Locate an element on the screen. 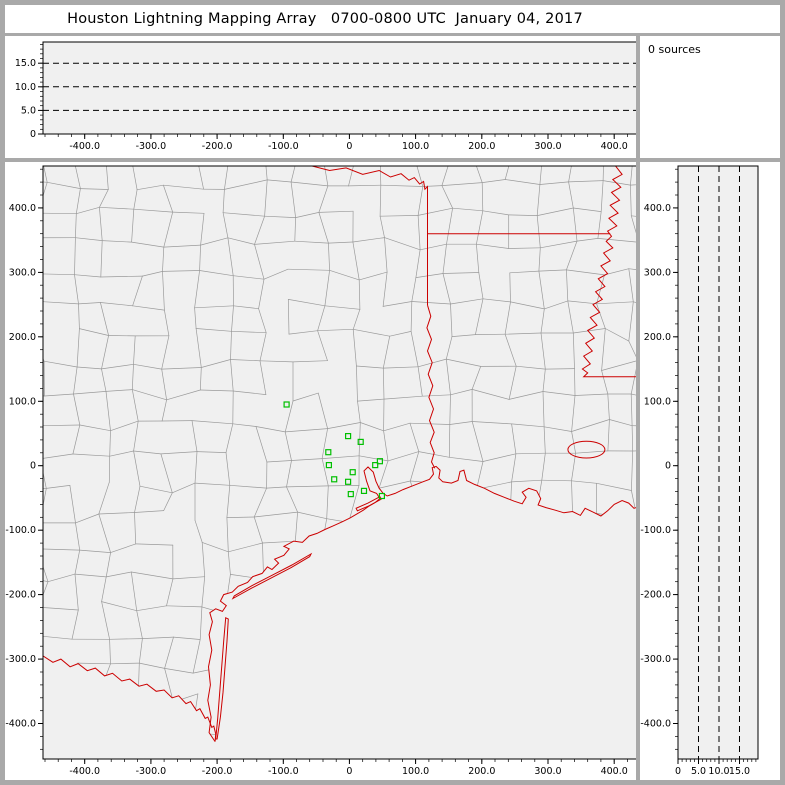 This screenshot has width=785, height=785. source-count-panel: 0 sources is located at coordinates (710, 97).